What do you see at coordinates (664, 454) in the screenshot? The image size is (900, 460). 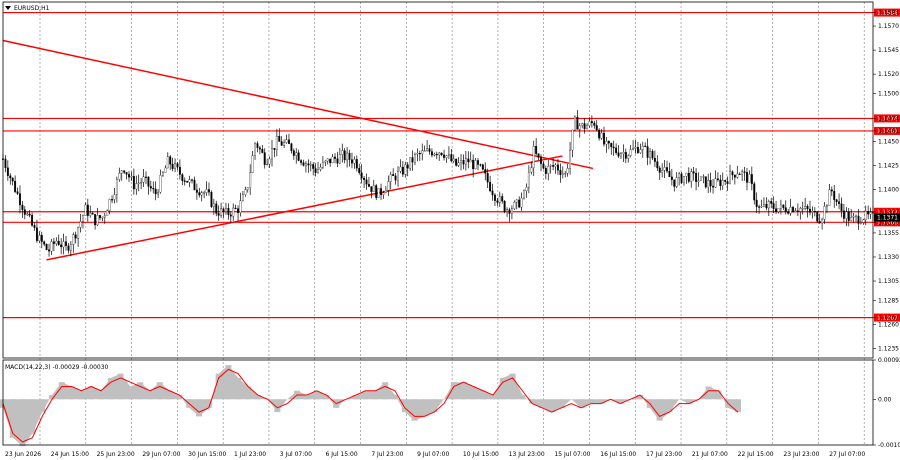 I see `time-axis-label: 17 Jul 23:00` at bounding box center [664, 454].